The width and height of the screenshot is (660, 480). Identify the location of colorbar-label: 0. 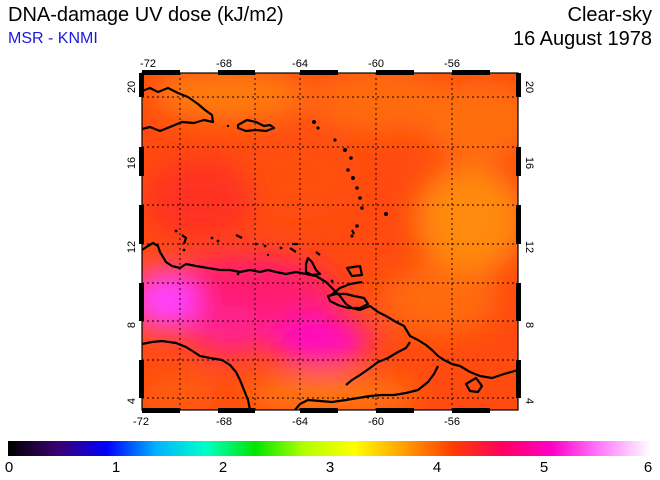
(9, 467).